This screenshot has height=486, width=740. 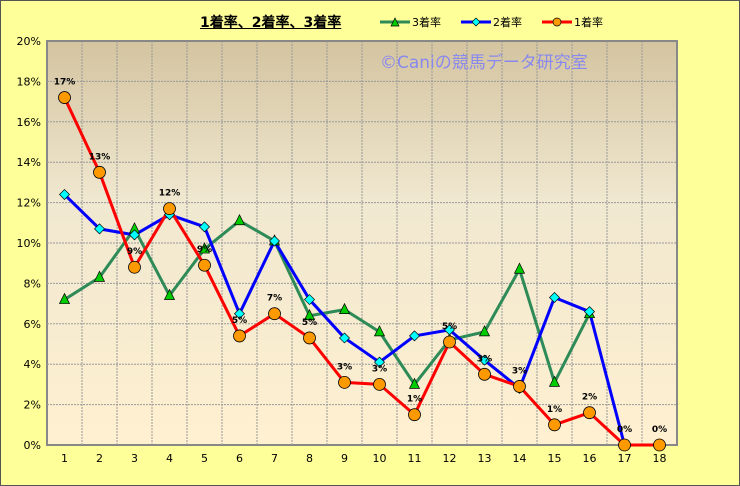 I want to click on y-tick-label: 8%, so click(x=32, y=283).